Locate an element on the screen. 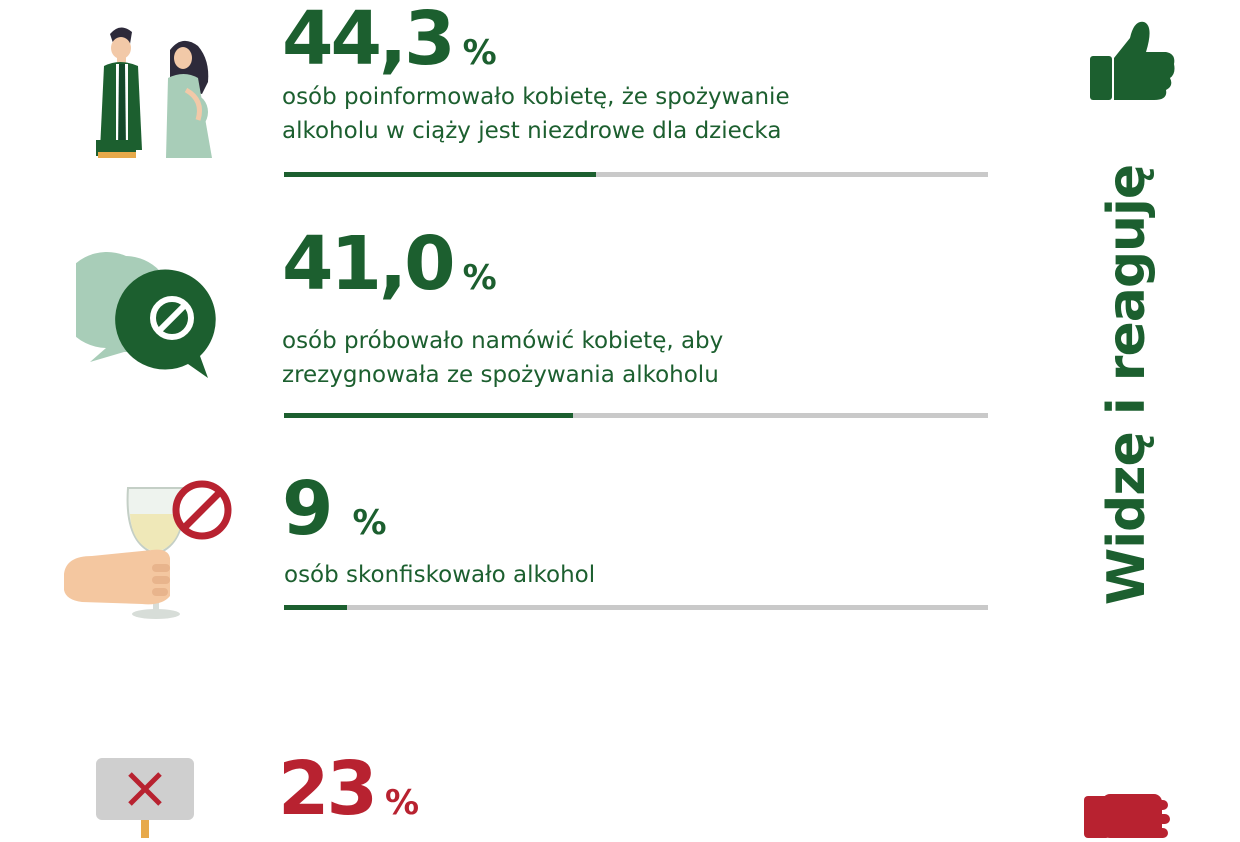  stat-value: 23 is located at coordinates (328, 789).